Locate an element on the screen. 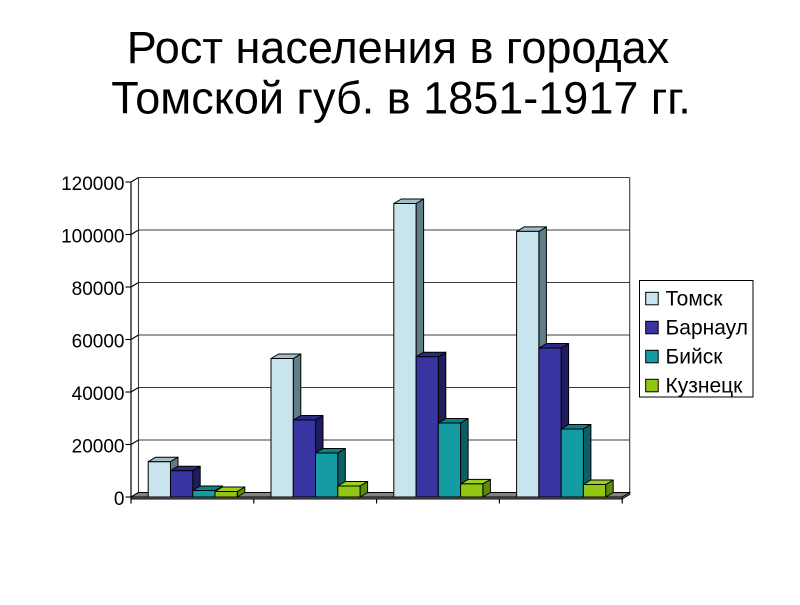 This screenshot has width=800, height=605. svg-text: Кузнецк is located at coordinates (705, 386).